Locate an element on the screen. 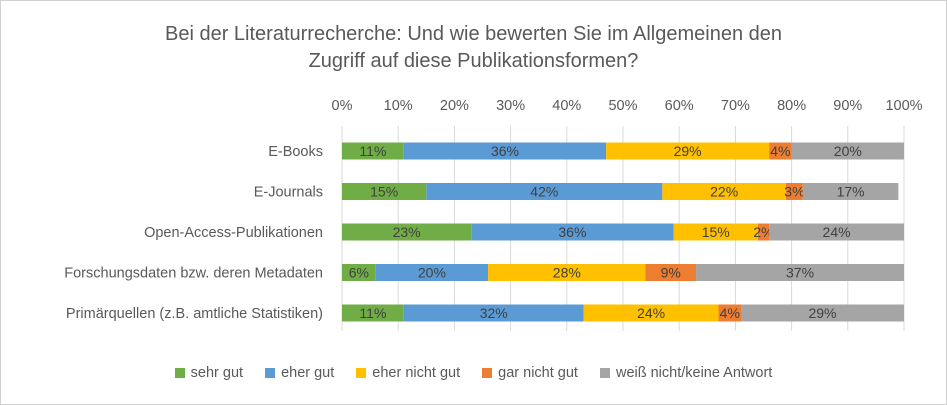  category-label: E-Books is located at coordinates (295, 152).